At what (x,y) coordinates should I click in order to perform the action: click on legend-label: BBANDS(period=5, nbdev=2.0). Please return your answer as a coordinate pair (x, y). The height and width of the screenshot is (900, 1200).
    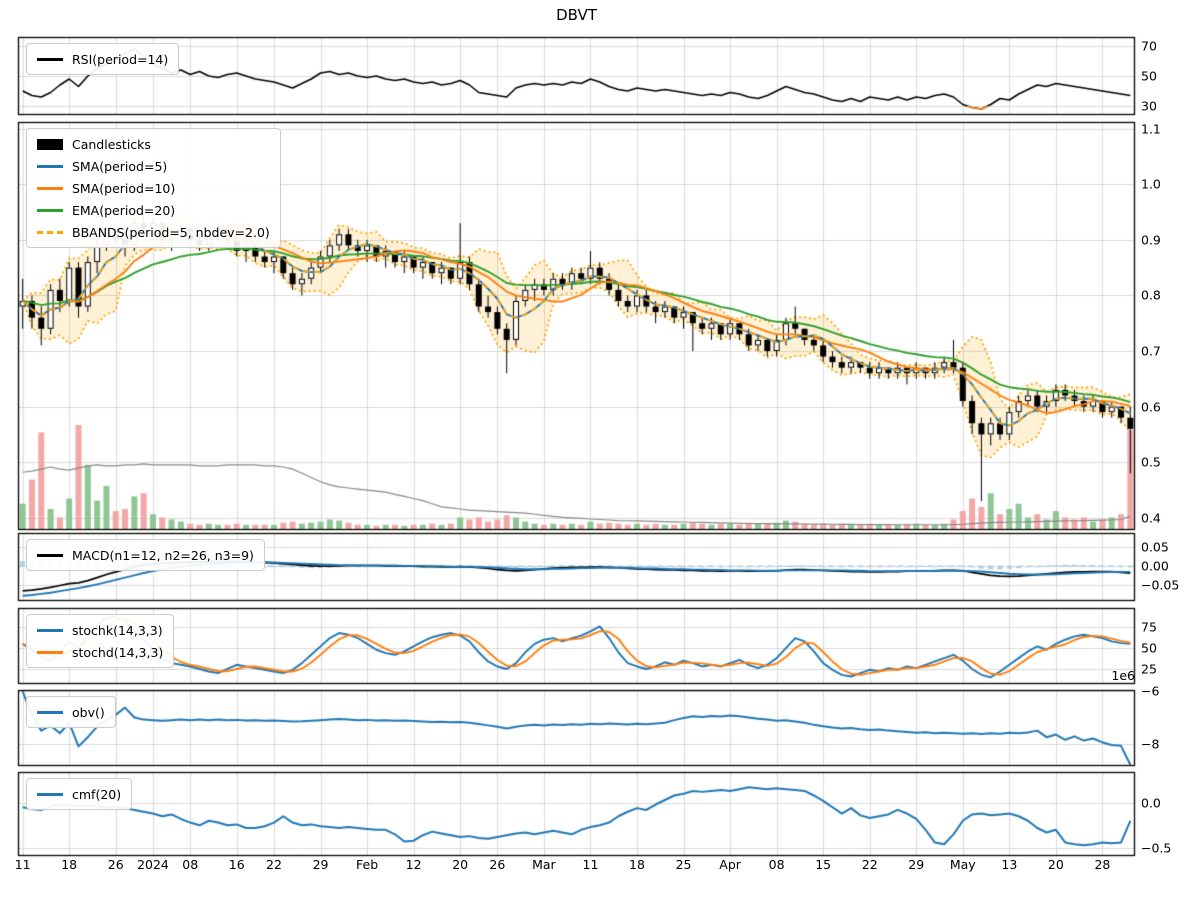
    Looking at the image, I should click on (171, 232).